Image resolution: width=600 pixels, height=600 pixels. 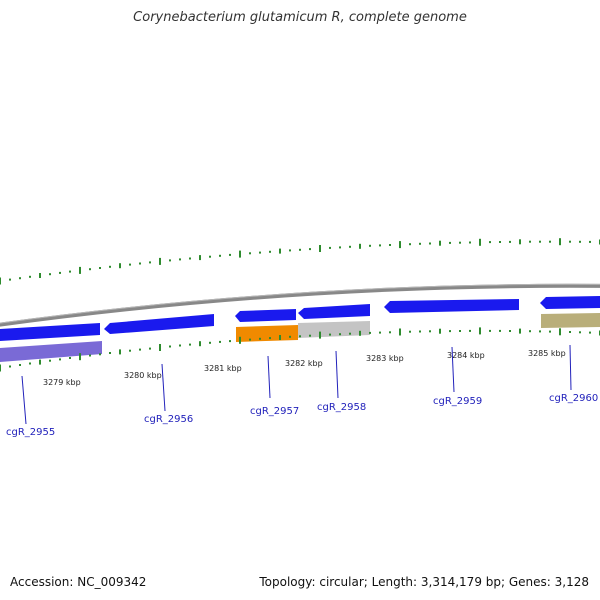 What do you see at coordinates (341, 407) in the screenshot?
I see `gene-label-cgR_2958: cgR_2958` at bounding box center [341, 407].